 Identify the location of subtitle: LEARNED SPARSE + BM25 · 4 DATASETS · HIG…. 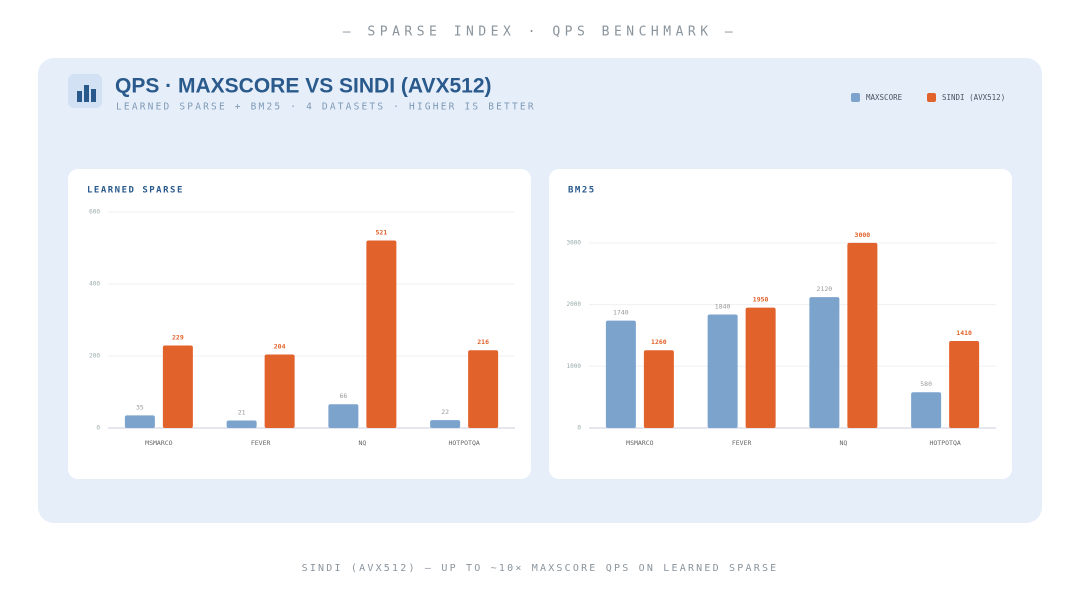
(326, 107).